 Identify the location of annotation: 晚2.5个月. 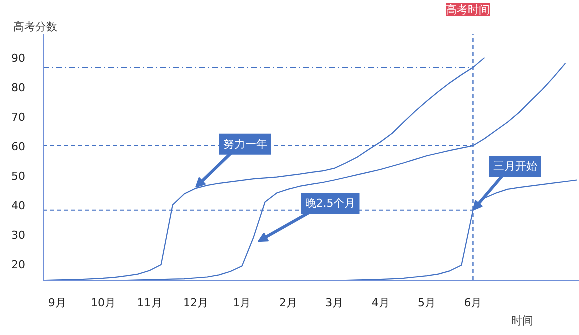
(330, 203).